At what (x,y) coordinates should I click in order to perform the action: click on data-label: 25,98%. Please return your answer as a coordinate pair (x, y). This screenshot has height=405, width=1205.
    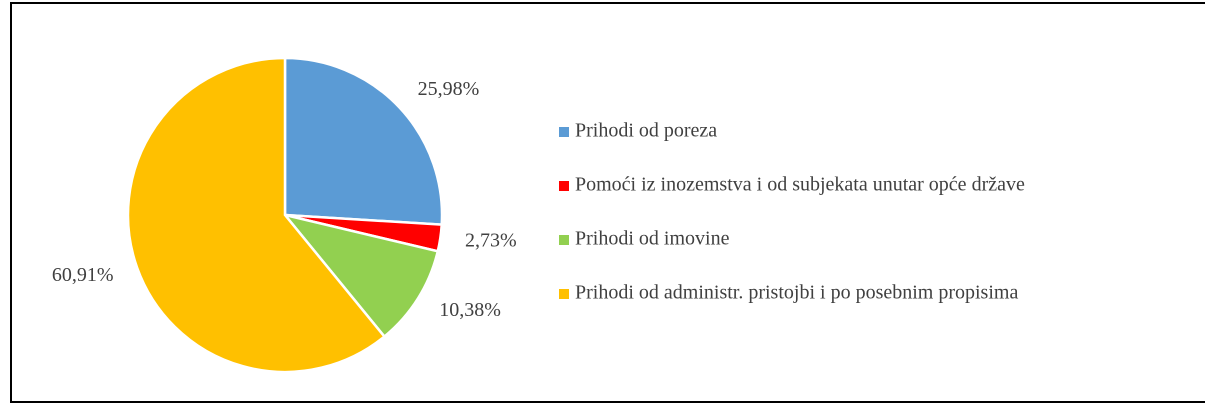
    Looking at the image, I should click on (449, 89).